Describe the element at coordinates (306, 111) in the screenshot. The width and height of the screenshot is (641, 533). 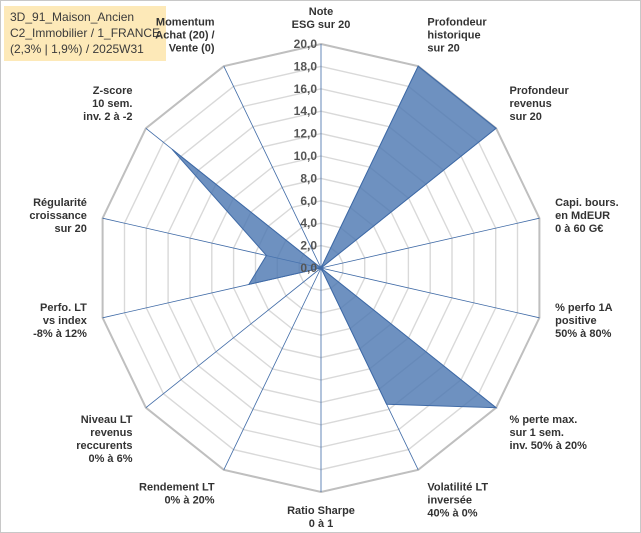
I see `tick-label: 14,0` at that location.